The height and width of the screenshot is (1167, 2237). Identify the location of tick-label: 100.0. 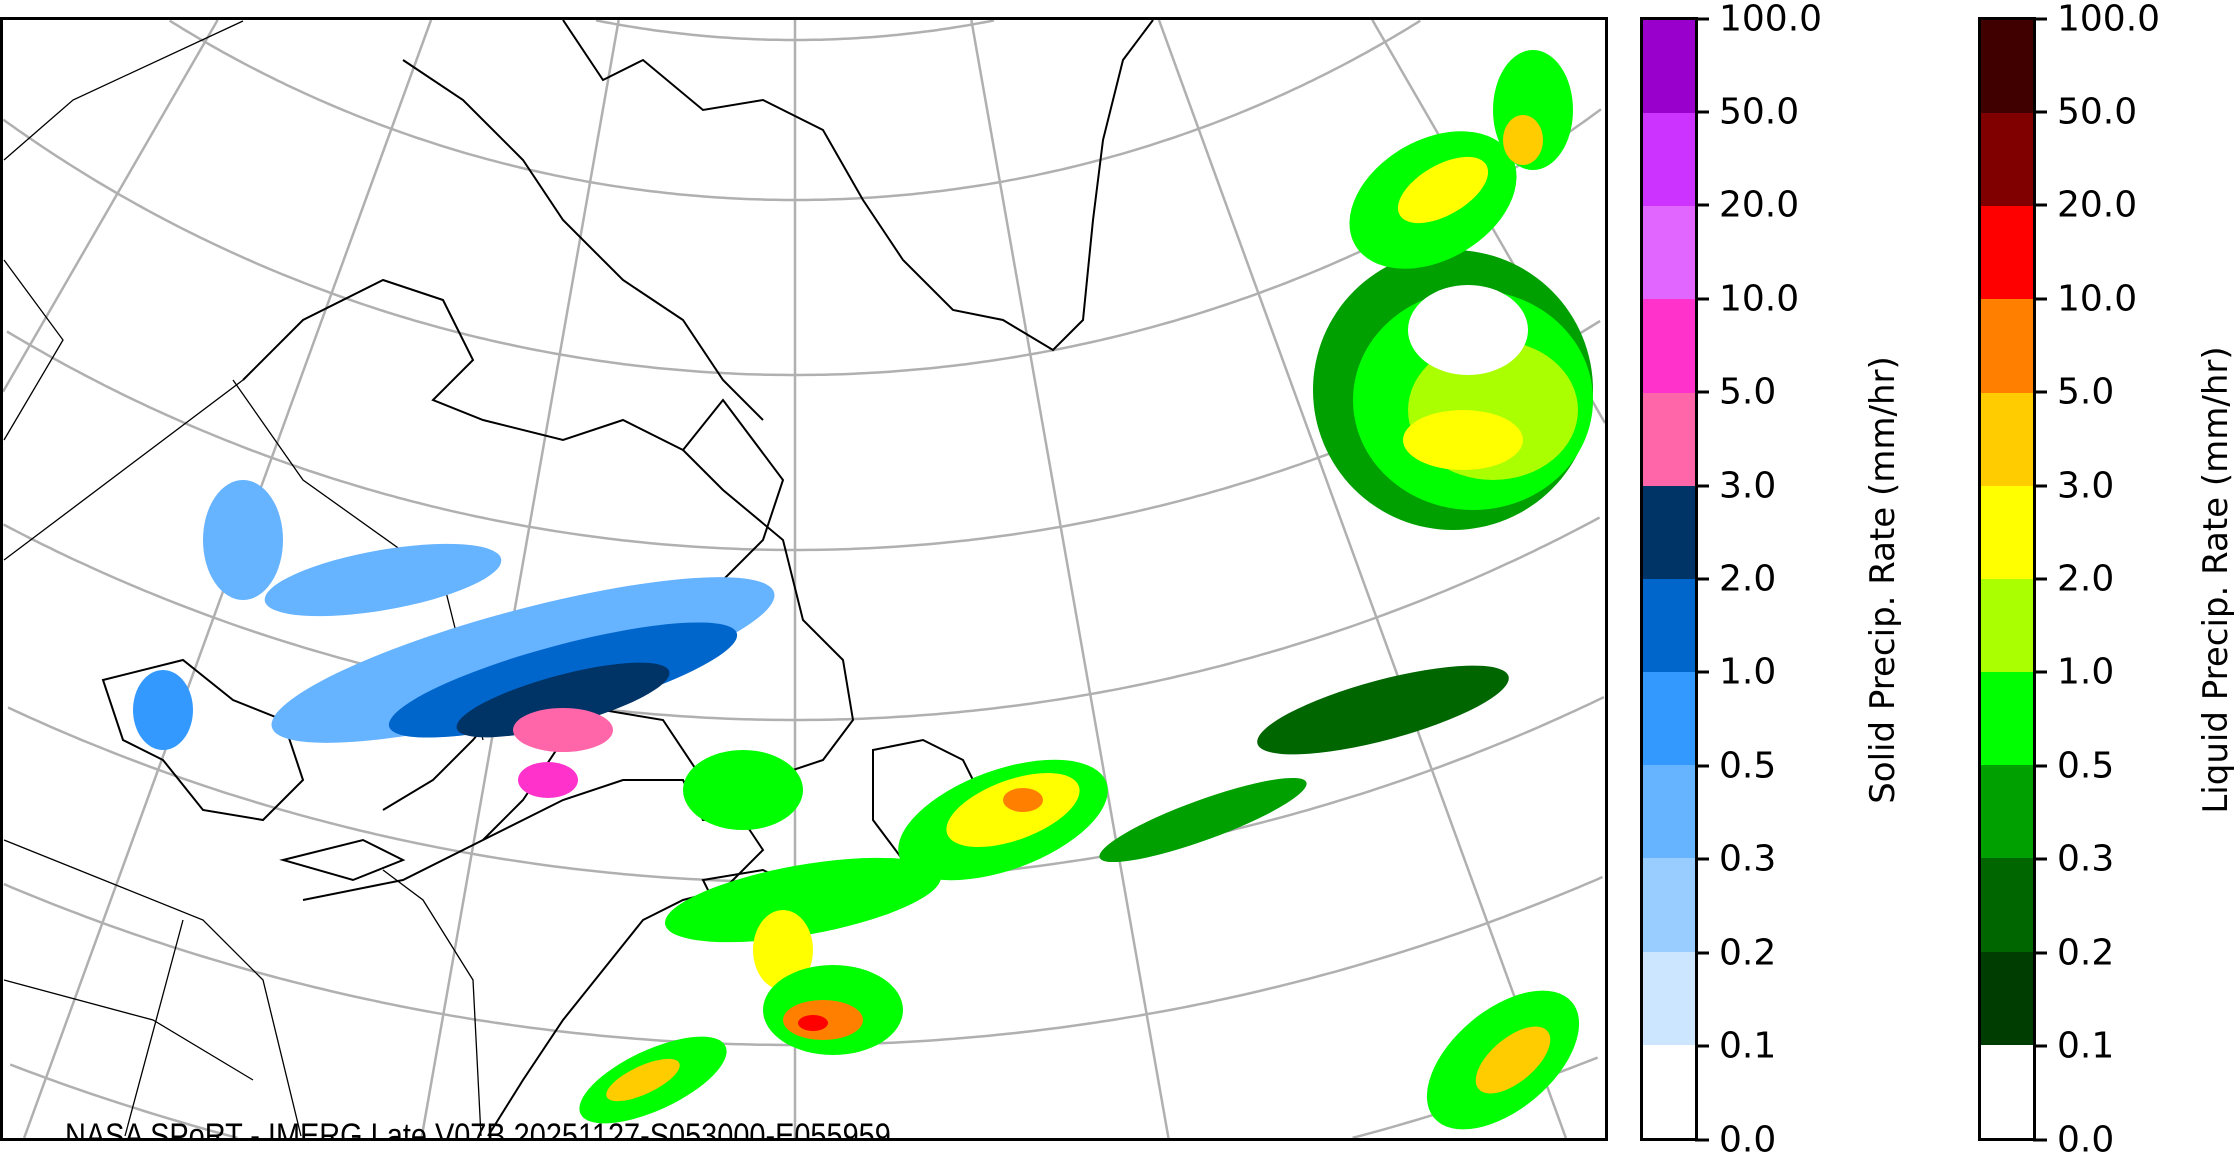
(2109, 19).